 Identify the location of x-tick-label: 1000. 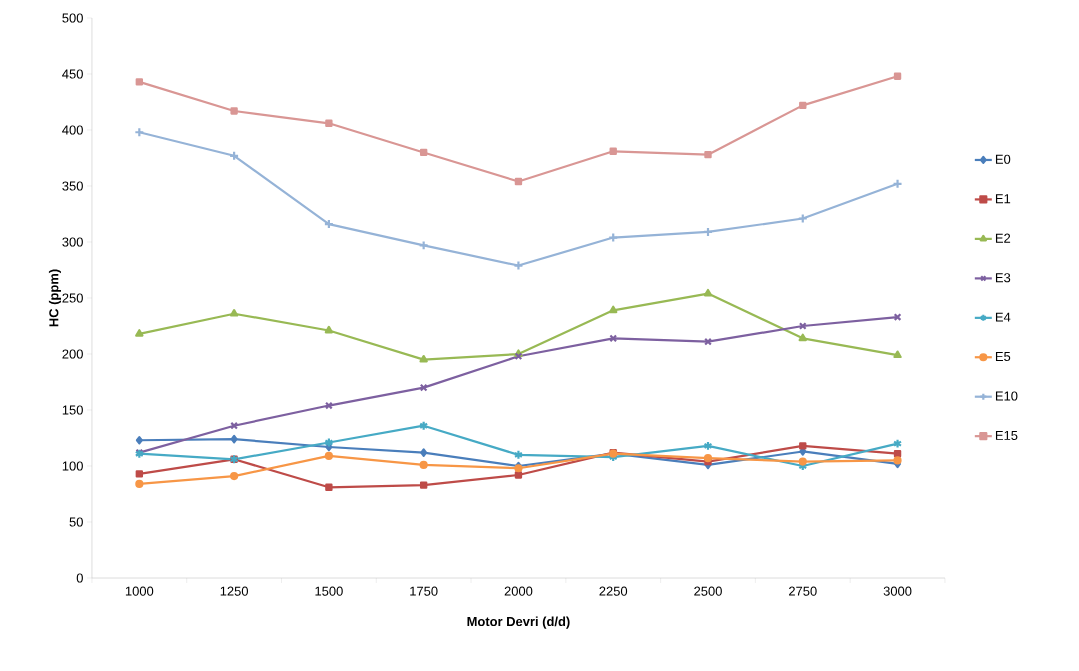
(139, 591).